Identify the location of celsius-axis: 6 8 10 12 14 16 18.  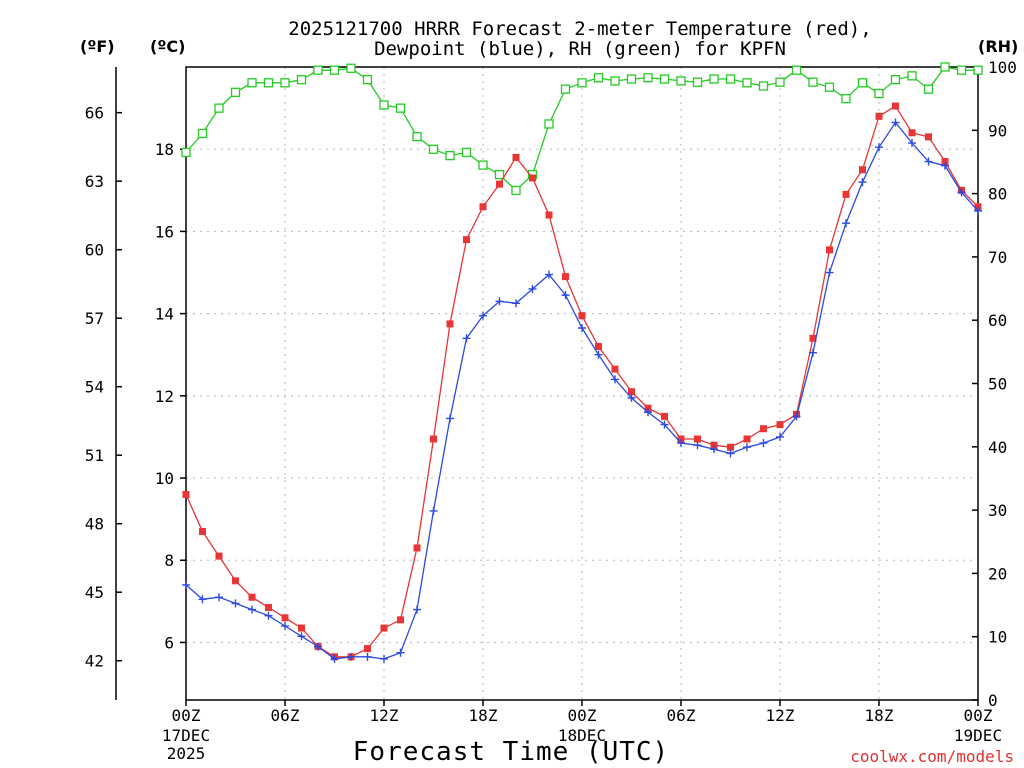
(170, 396).